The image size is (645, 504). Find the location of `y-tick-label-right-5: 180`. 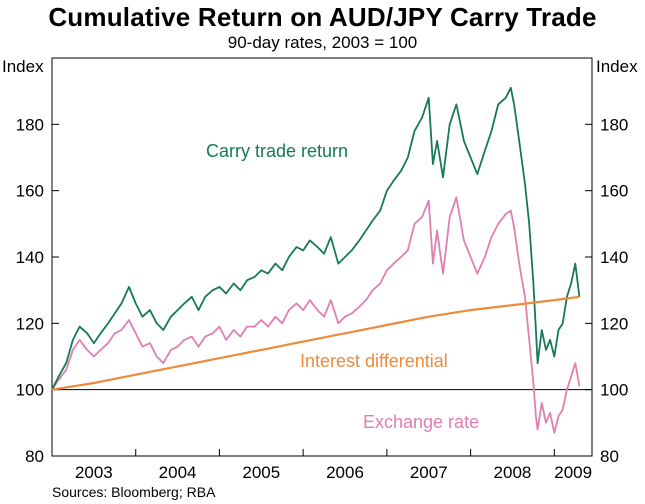

y-tick-label-right-5: 180 is located at coordinates (614, 124).